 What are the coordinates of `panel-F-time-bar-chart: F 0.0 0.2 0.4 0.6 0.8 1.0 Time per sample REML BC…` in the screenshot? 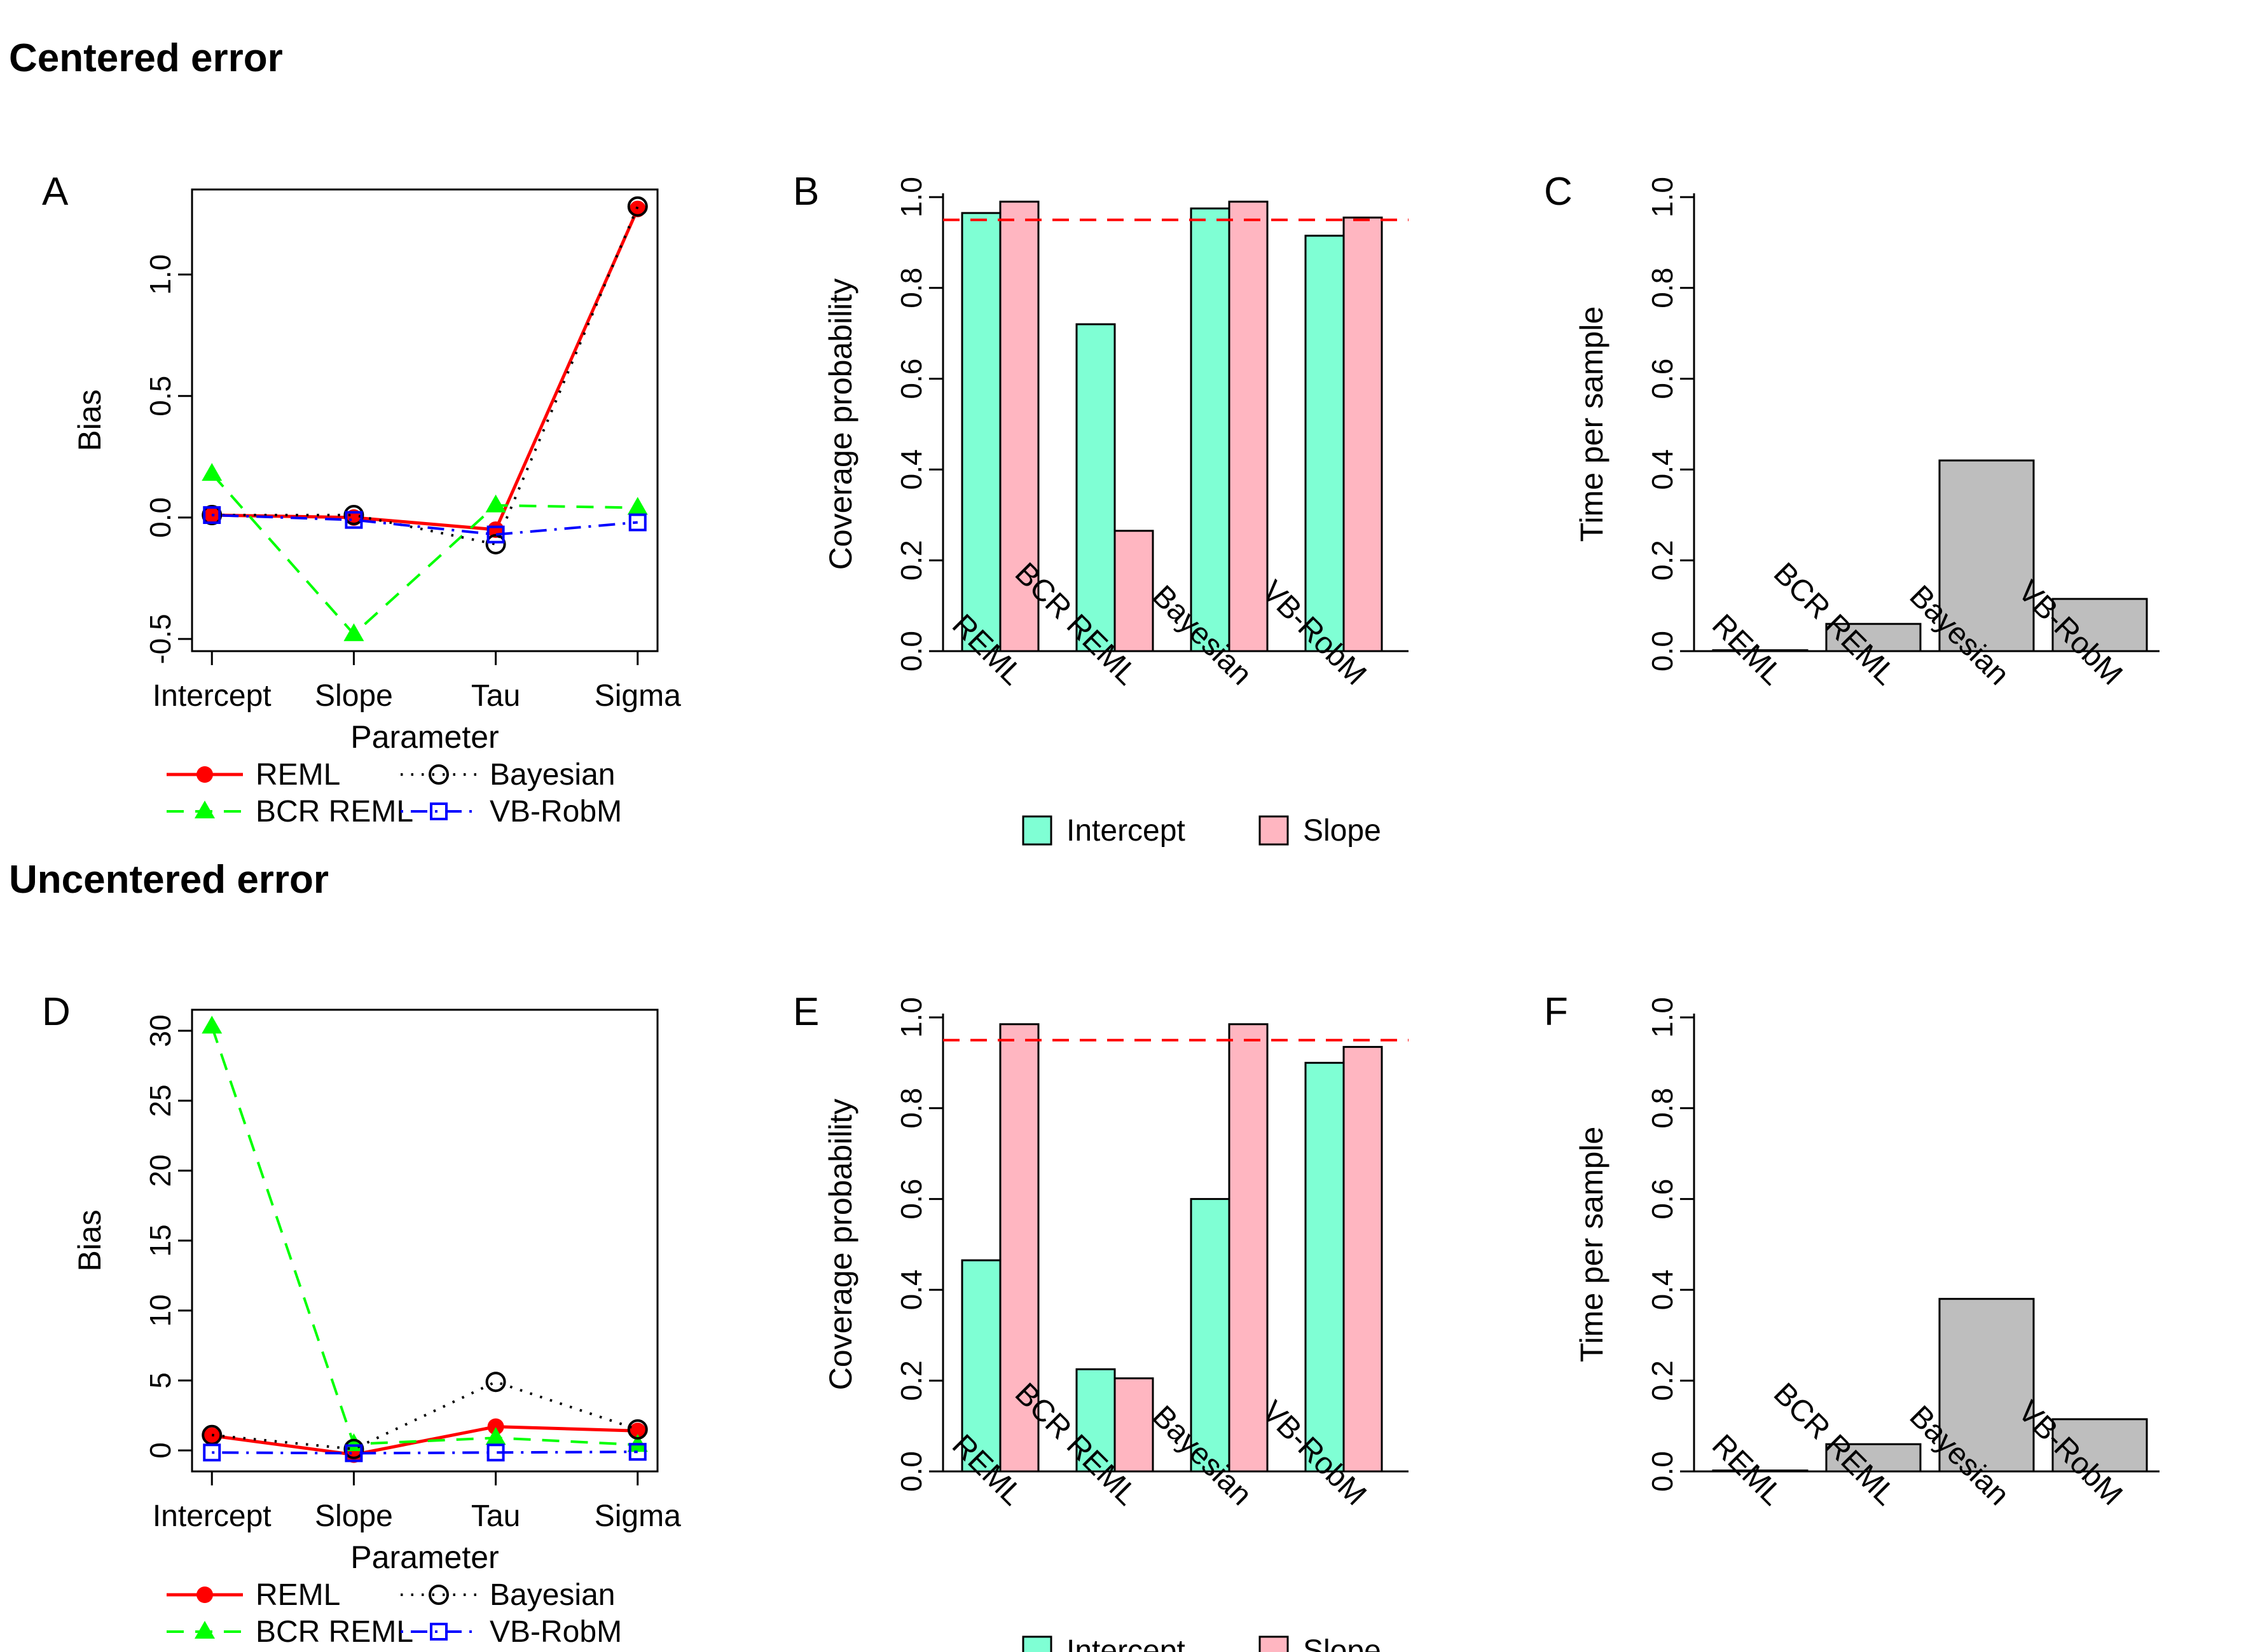 It's located at (1877, 1290).